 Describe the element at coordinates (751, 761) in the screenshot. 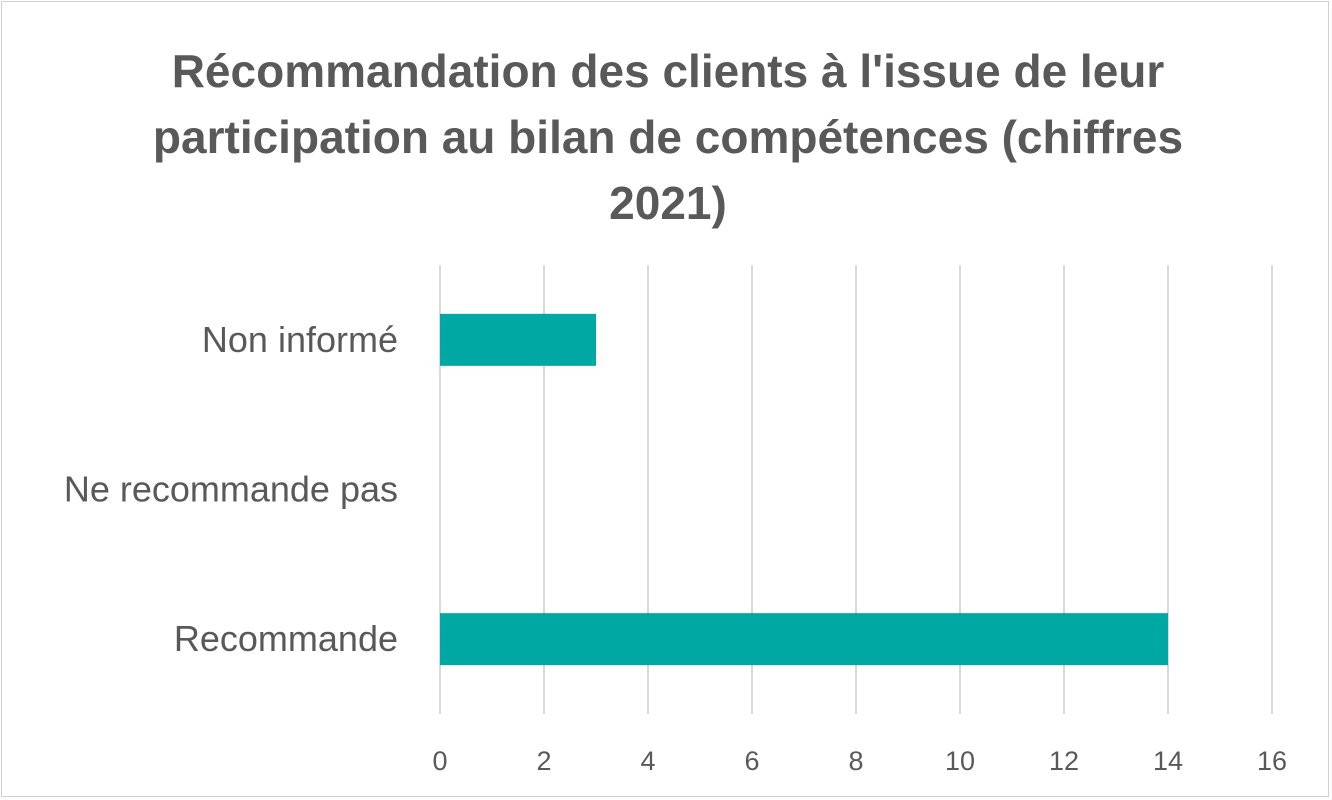

I see `x-tick-label: 6` at that location.